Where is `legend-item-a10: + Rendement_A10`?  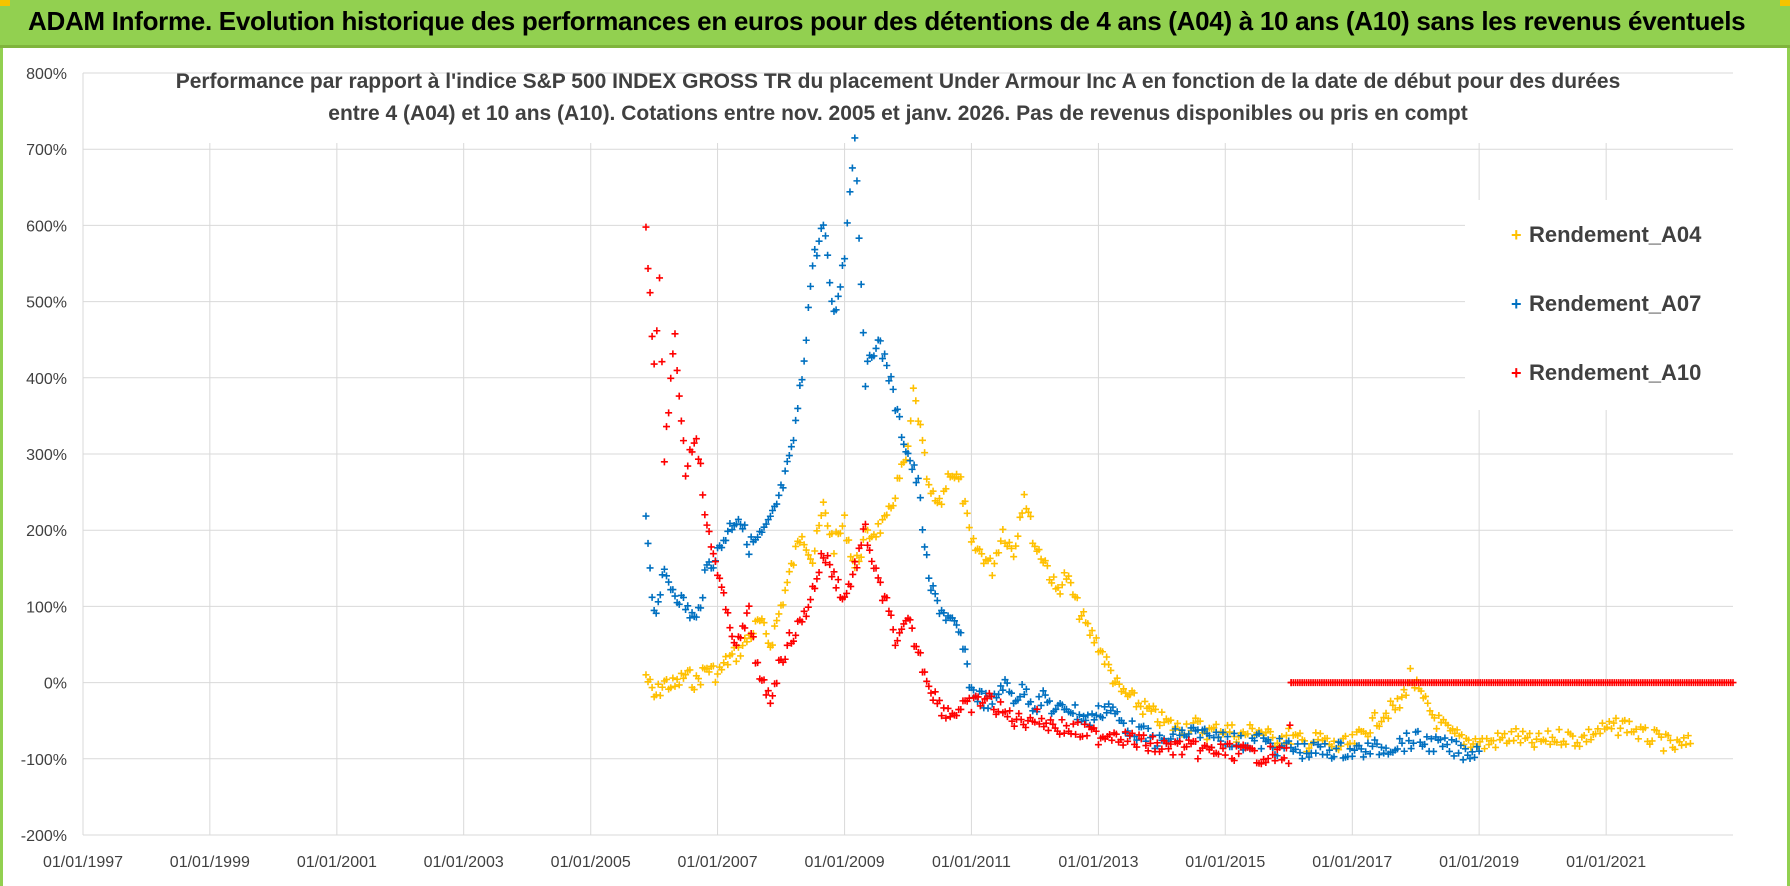
legend-item-a10: + Rendement_A10 is located at coordinates (1599, 373).